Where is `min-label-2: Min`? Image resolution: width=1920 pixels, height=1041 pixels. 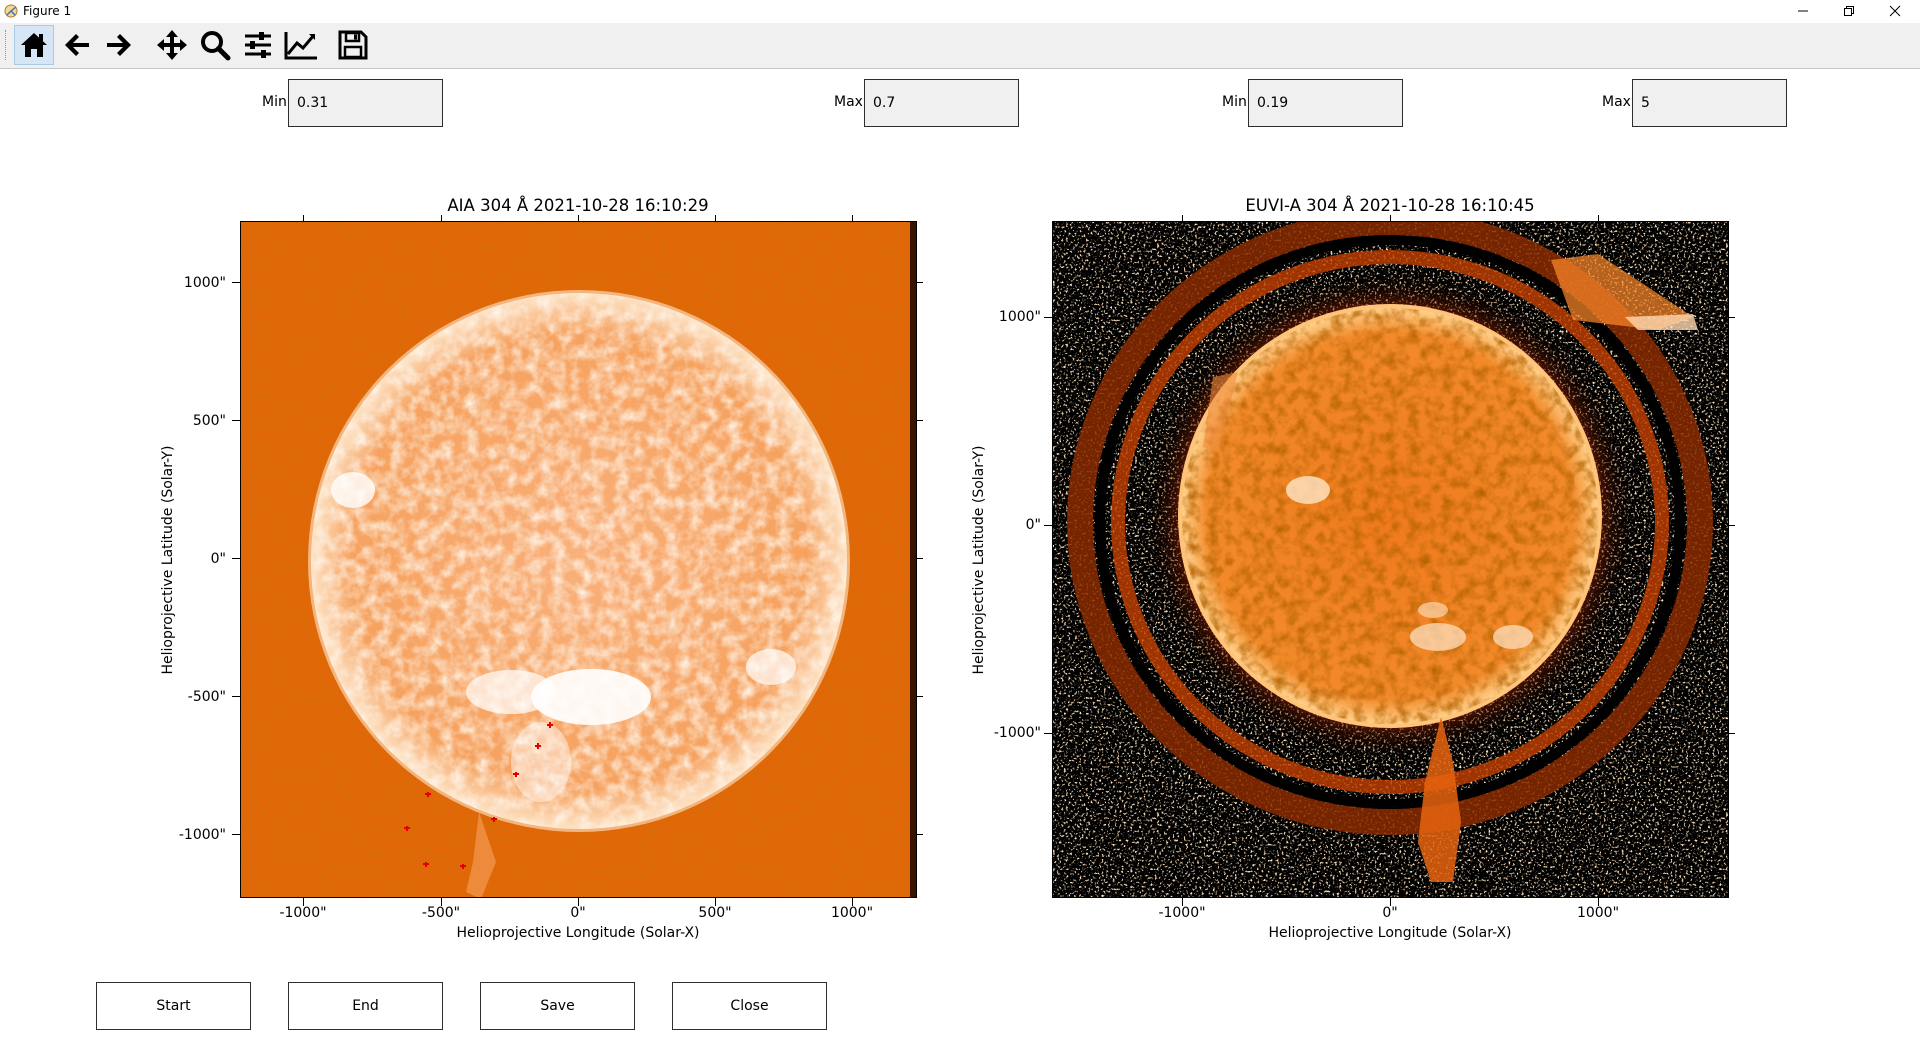
min-label-2: Min is located at coordinates (1234, 102).